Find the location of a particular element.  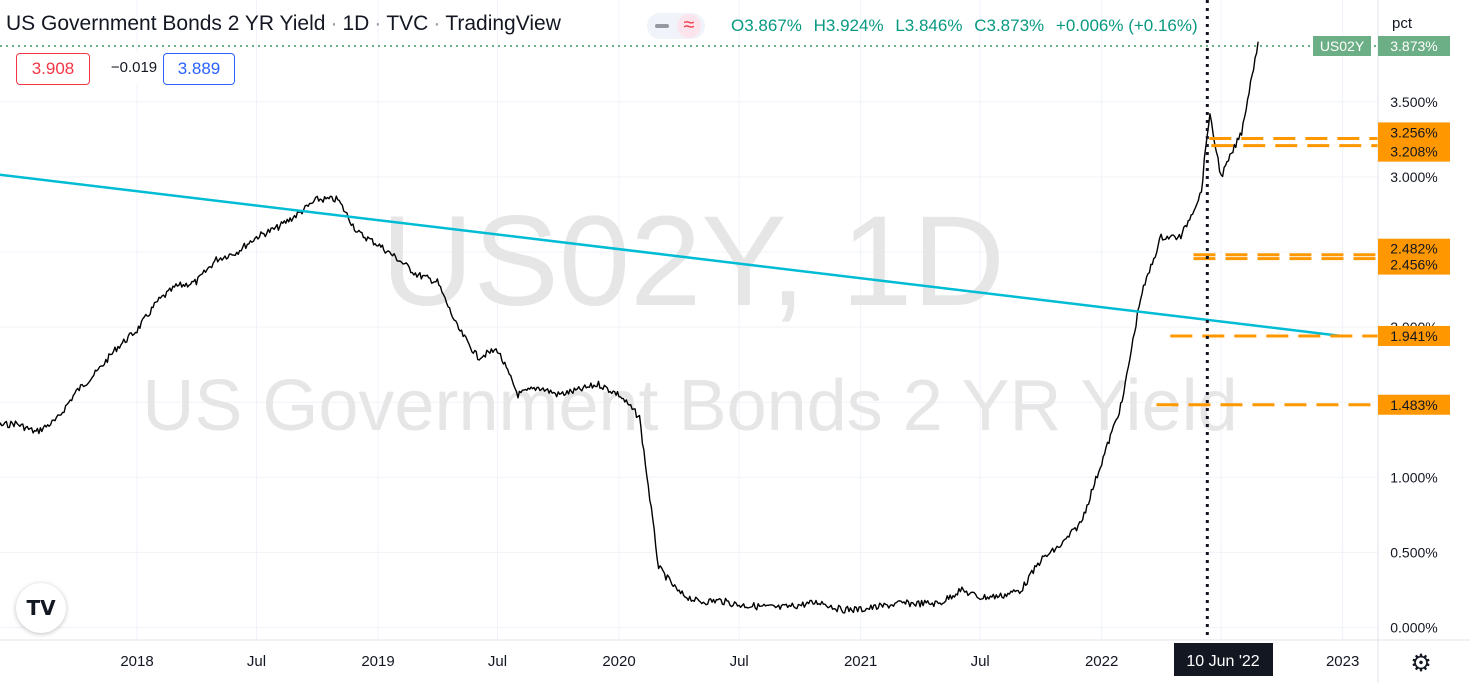

crosshair-date-text: 10 Jun '22 is located at coordinates (1222, 661).